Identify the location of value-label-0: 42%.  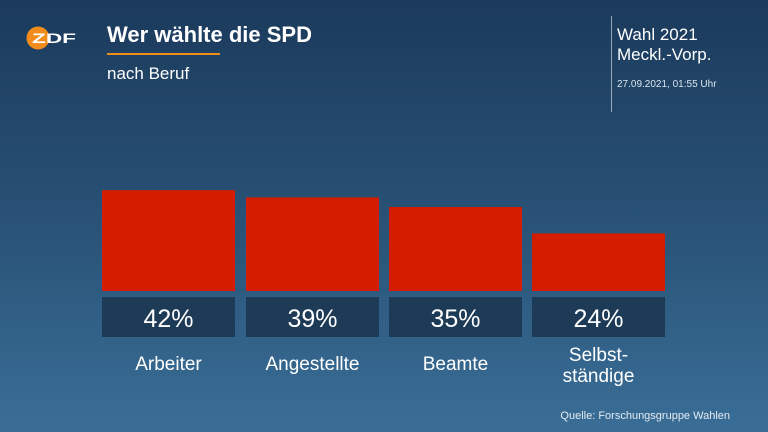
(168, 319).